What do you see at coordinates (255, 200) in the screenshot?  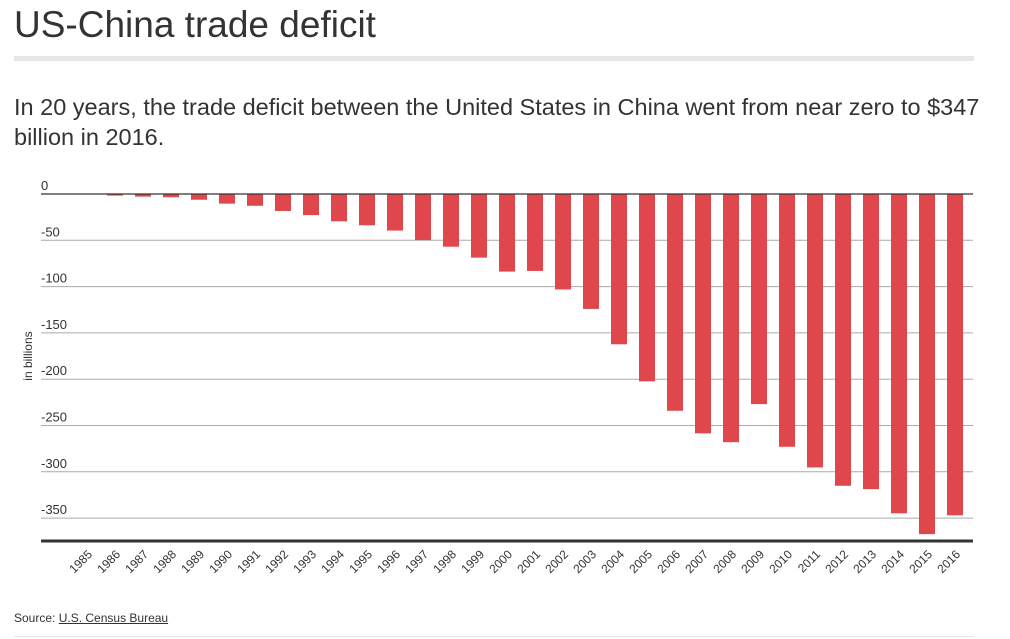 I see `bar-1991` at bounding box center [255, 200].